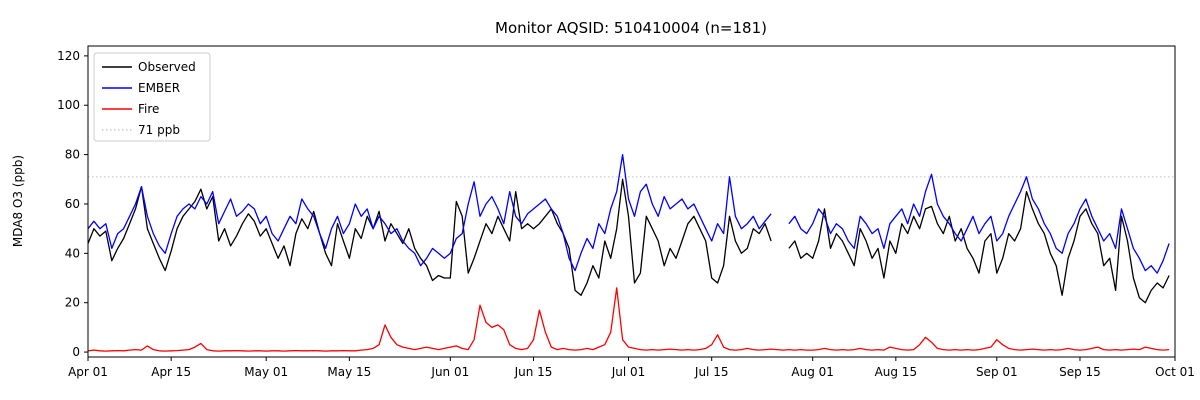 This screenshot has width=1200, height=400. Describe the element at coordinates (68, 105) in the screenshot. I see `y-tick-label: 100` at that location.